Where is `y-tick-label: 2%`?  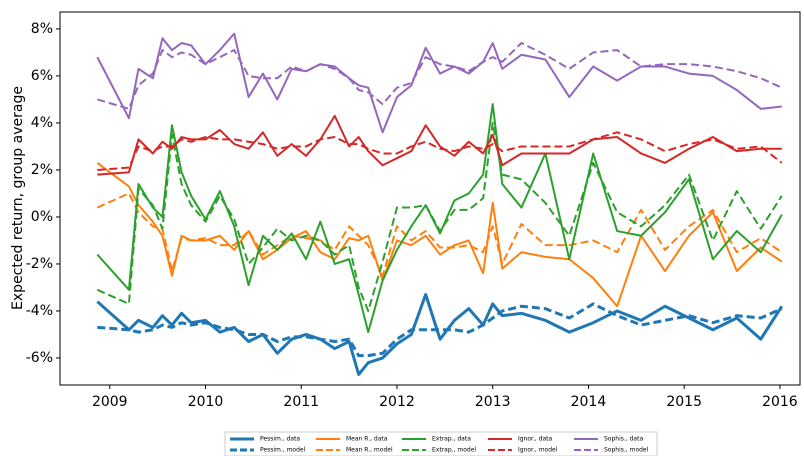 y-tick-label: 2% is located at coordinates (42, 170).